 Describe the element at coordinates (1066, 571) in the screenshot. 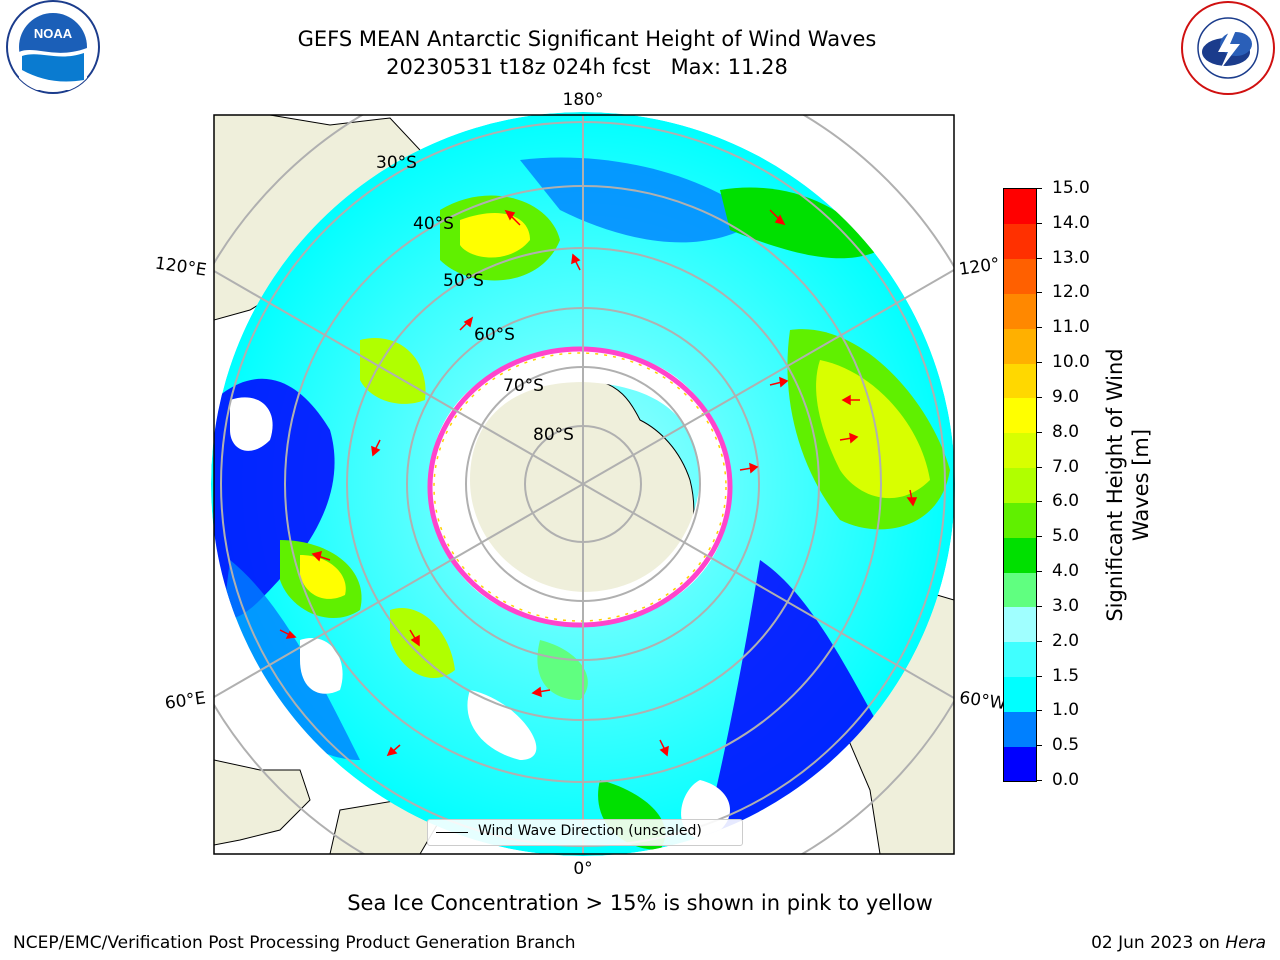

I see `colorbar-tick-label: 4.0` at that location.